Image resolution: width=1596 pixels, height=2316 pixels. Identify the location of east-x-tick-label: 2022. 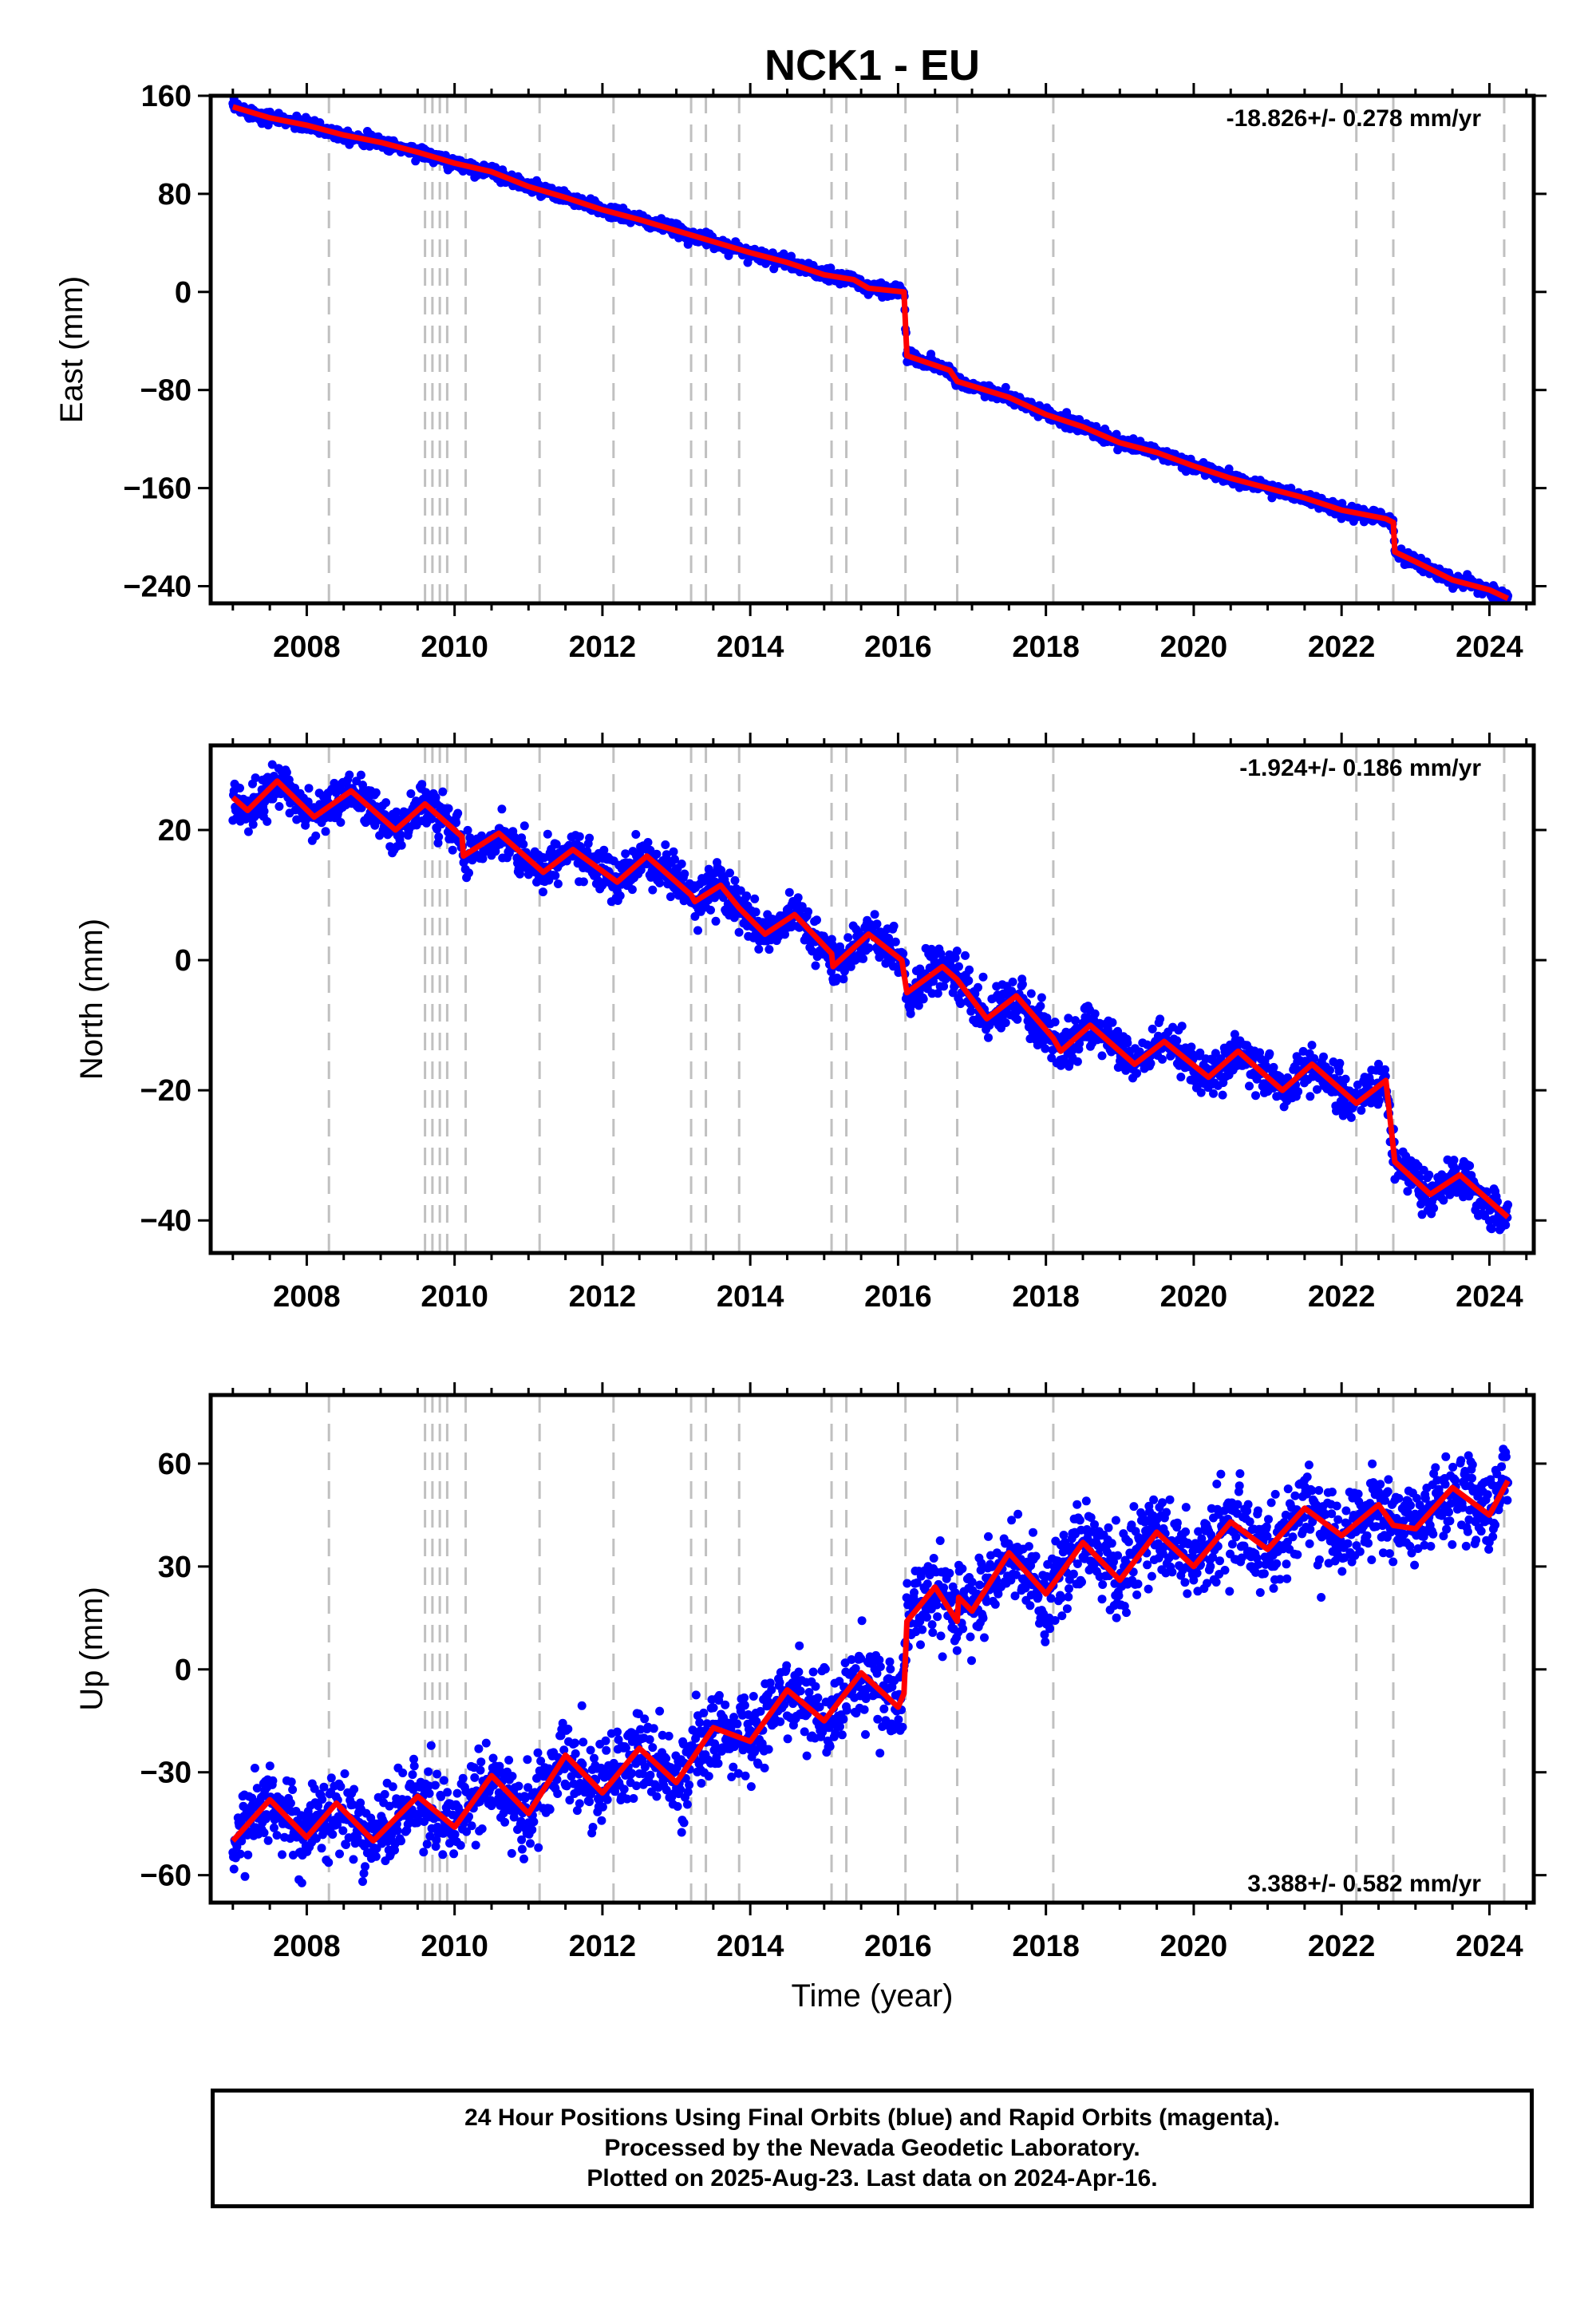
(1342, 647).